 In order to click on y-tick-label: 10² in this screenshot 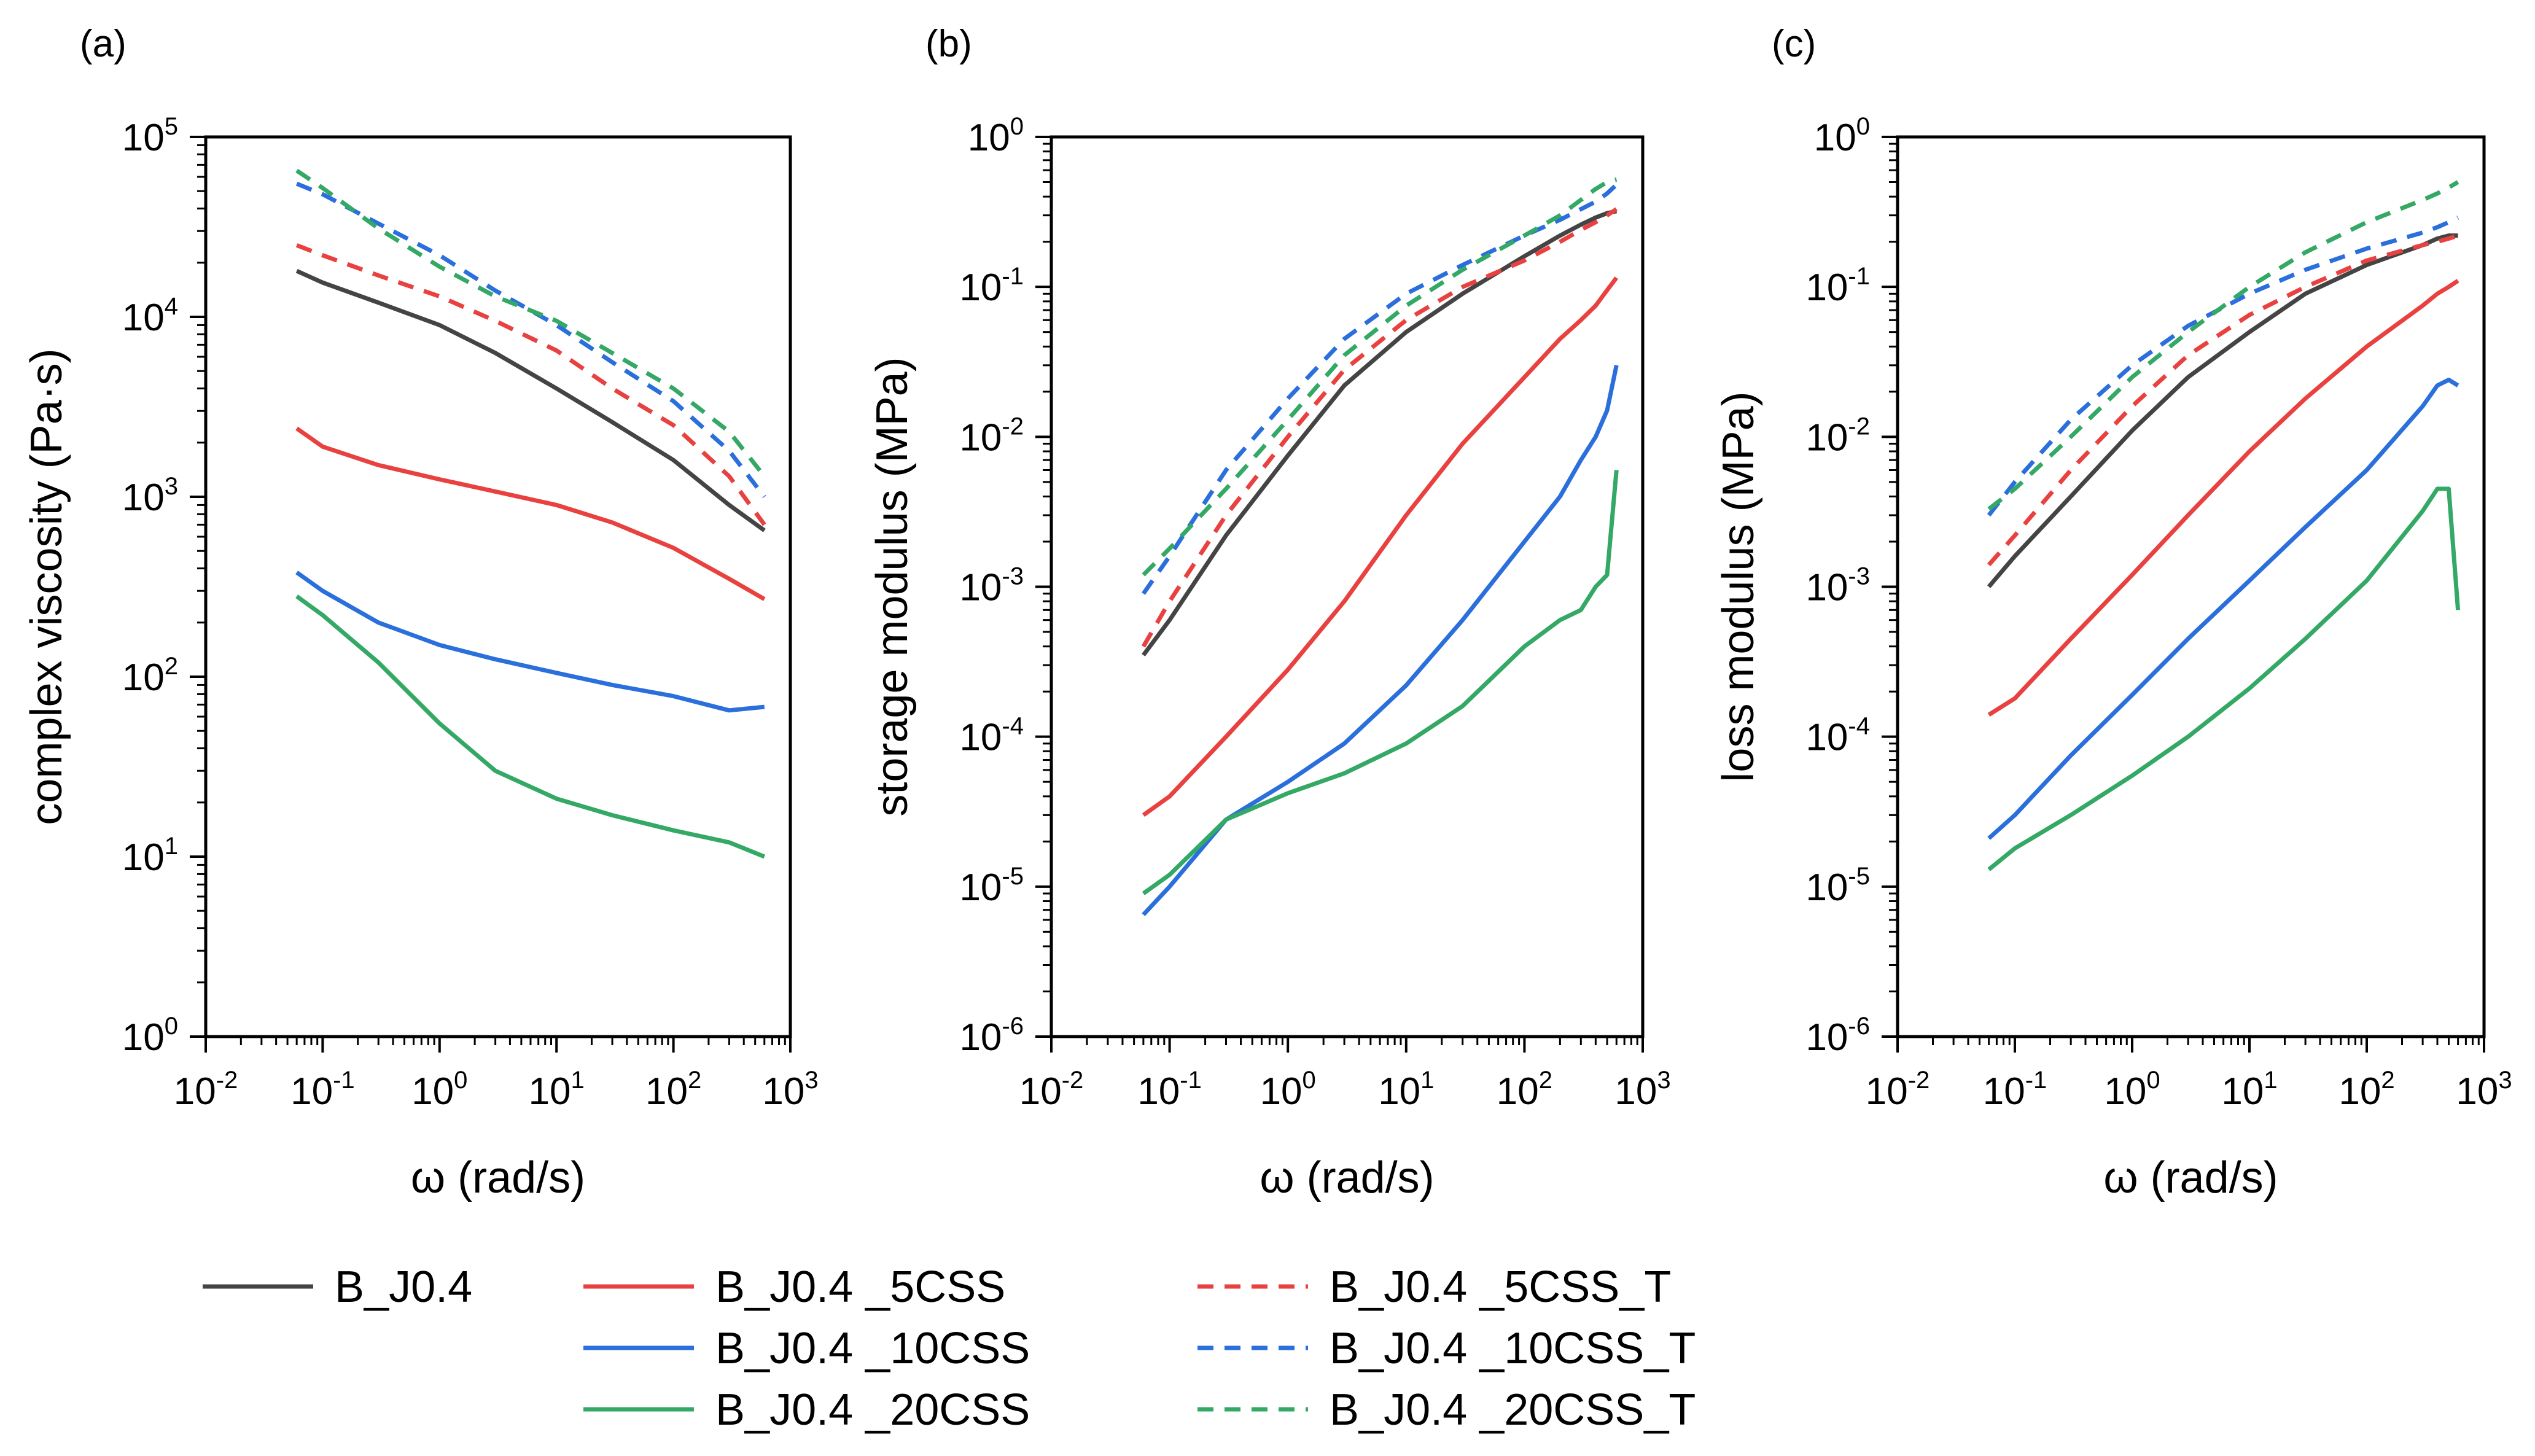, I will do `click(150, 676)`.